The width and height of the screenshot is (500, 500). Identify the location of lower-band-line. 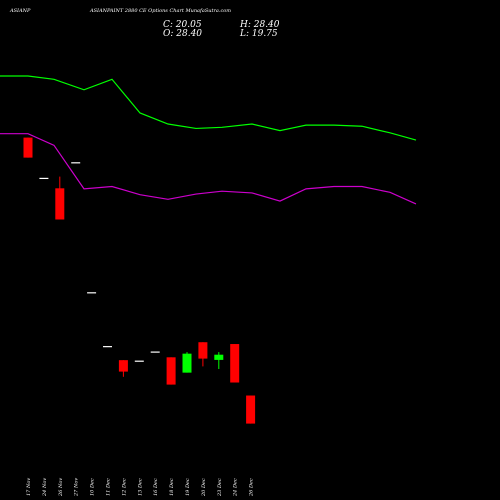
(208, 169).